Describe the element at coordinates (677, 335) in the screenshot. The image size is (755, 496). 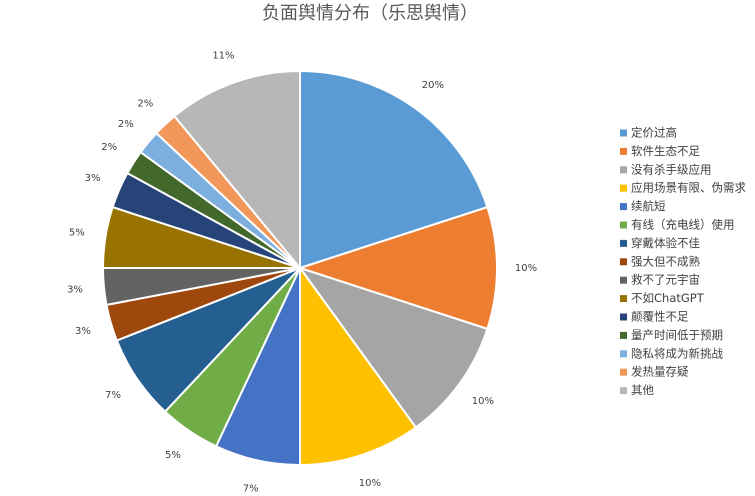
I see `legend-text: 量产时间低于预期` at that location.